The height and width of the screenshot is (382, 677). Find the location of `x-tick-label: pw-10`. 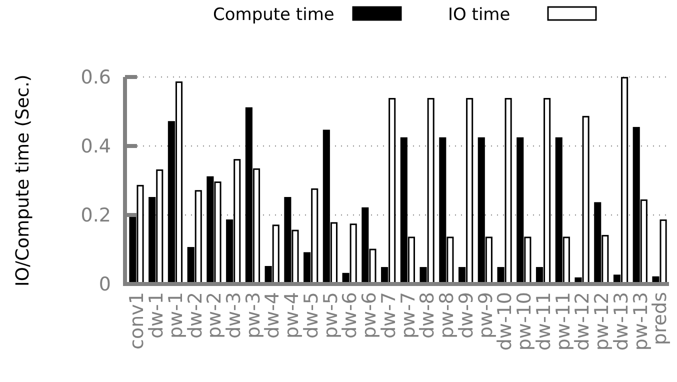

x-tick-label: pw-10 is located at coordinates (525, 321).